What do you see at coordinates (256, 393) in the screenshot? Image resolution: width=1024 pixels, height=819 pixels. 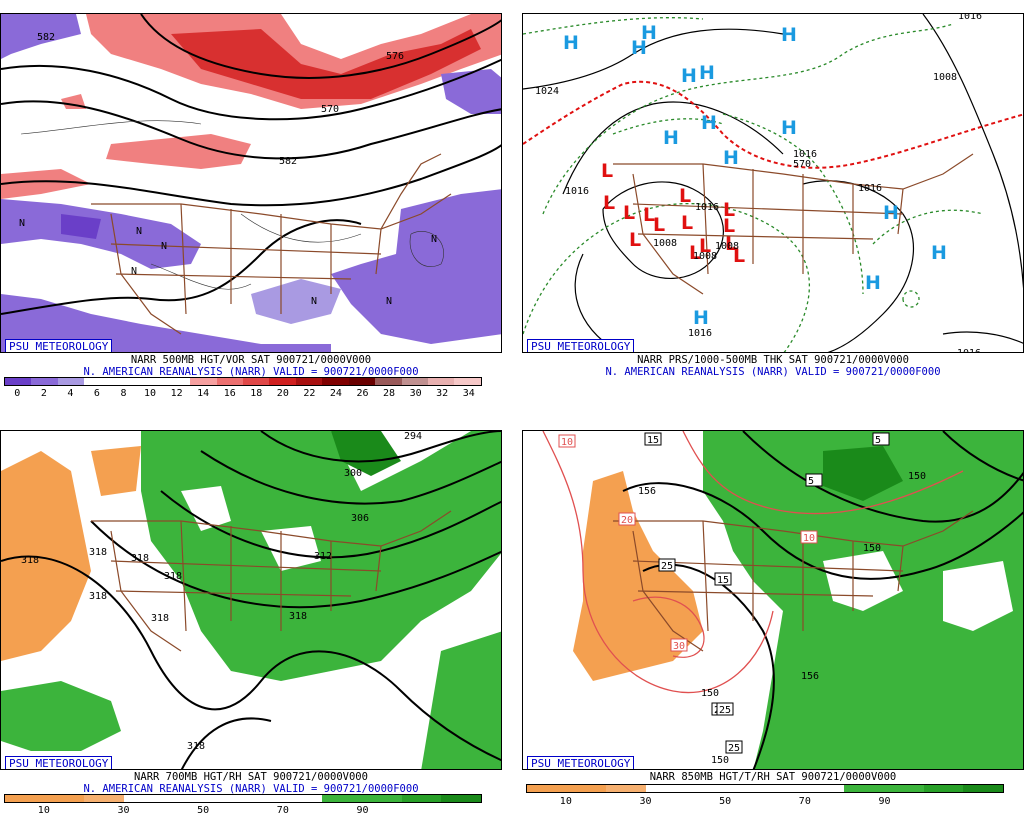 I see `colorbar-tick-label: 18` at bounding box center [256, 393].